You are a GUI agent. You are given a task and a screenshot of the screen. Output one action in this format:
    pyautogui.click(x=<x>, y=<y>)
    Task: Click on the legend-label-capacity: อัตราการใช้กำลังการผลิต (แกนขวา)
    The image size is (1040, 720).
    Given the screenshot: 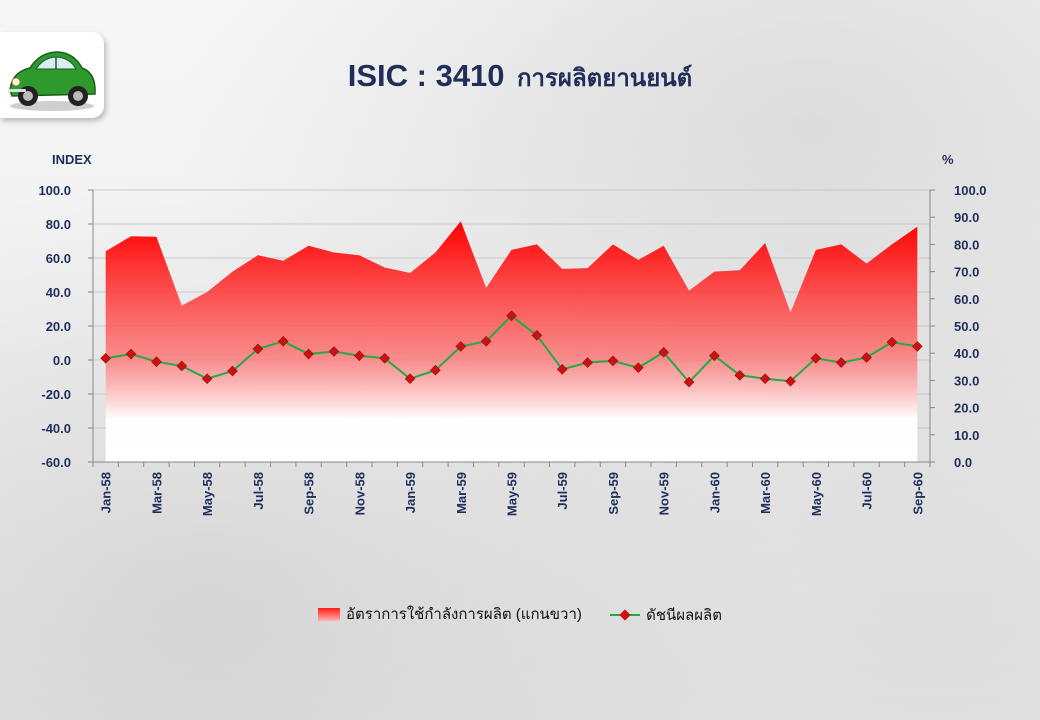 What is the action you would take?
    pyautogui.click(x=464, y=614)
    